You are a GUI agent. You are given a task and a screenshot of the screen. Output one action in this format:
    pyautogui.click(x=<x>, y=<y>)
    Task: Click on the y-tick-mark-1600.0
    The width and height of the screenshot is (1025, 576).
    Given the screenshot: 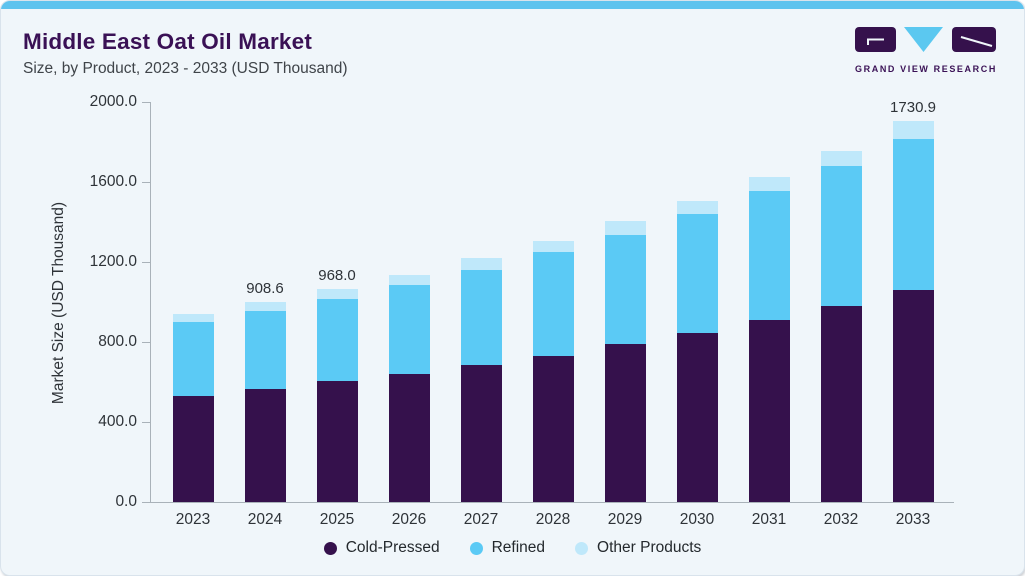 What is the action you would take?
    pyautogui.click(x=146, y=182)
    